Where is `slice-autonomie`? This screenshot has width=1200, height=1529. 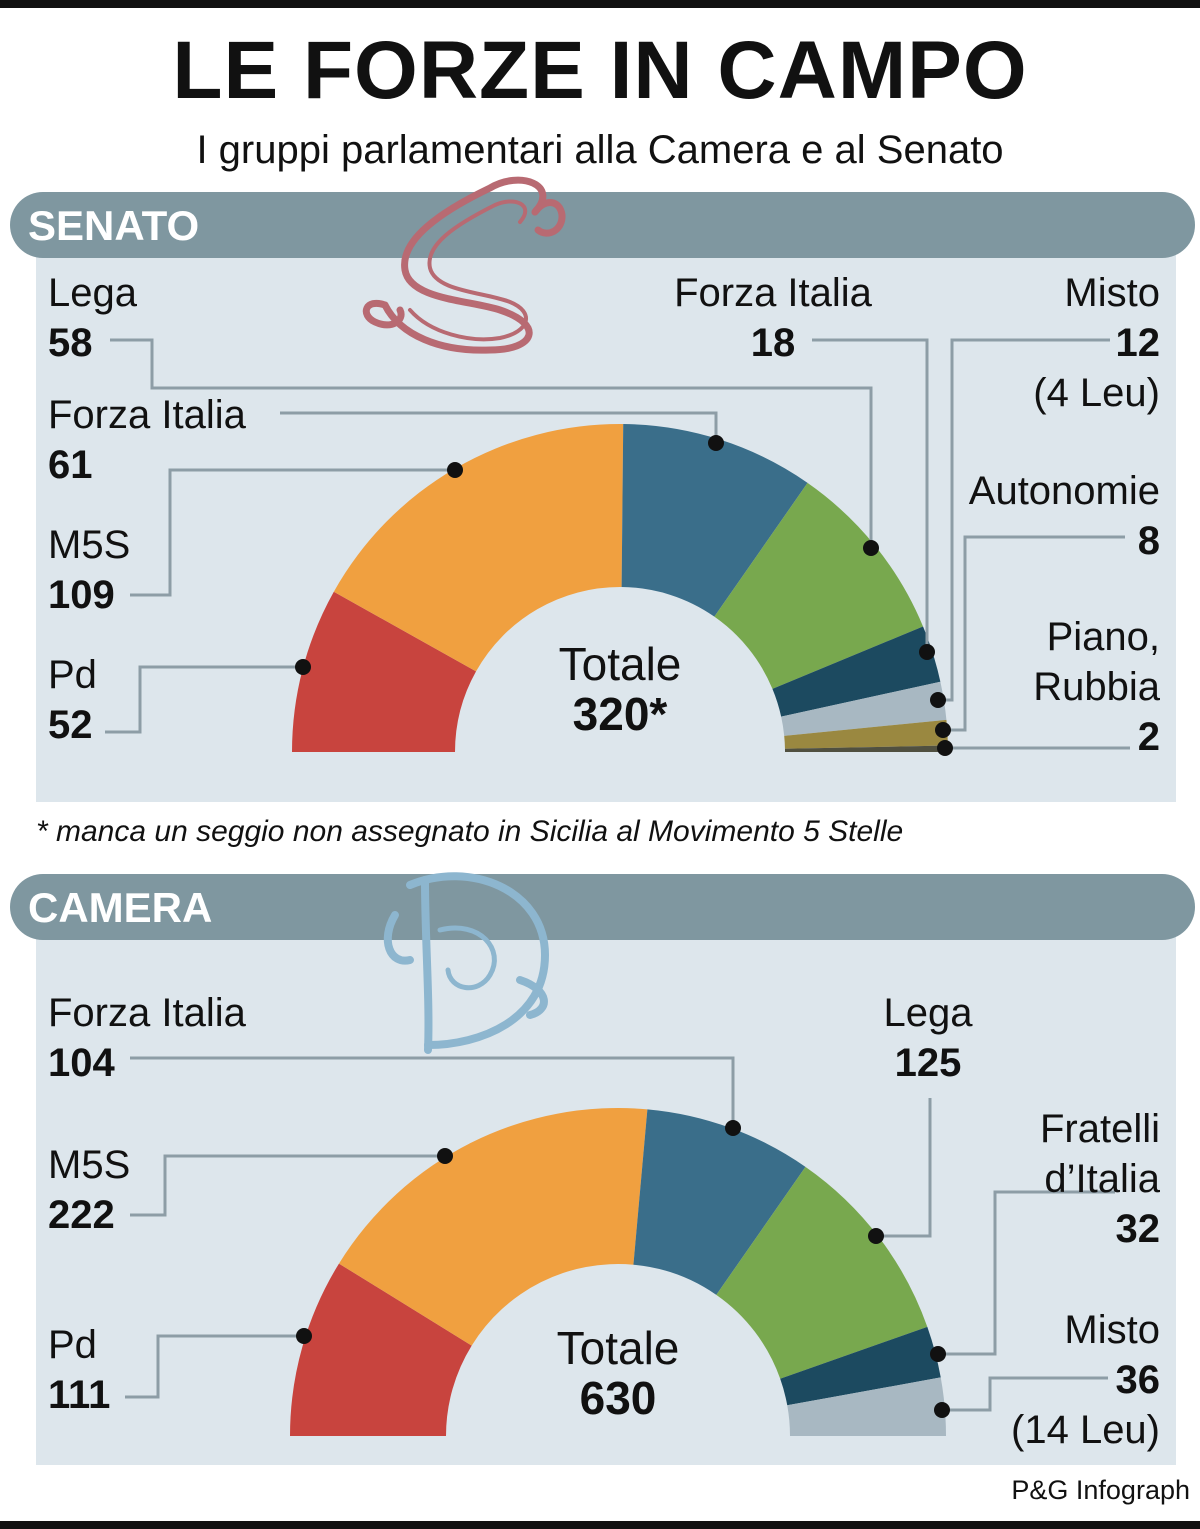
slice-autonomie is located at coordinates (866, 734).